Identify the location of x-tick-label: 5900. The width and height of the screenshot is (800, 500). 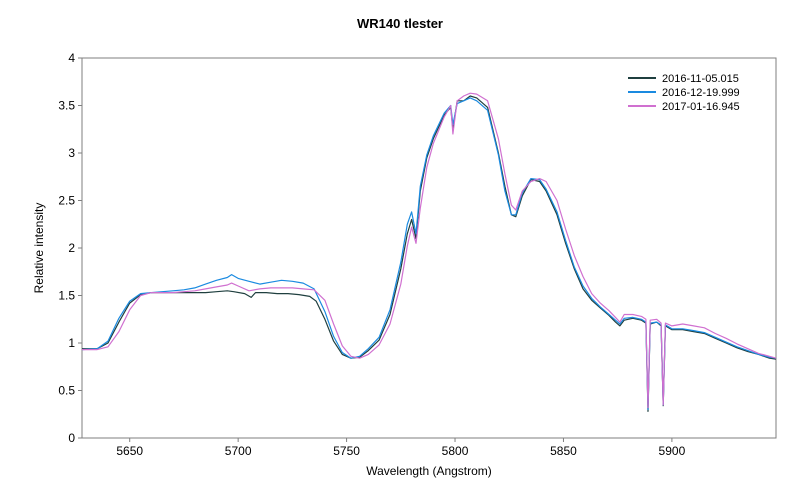
(672, 451).